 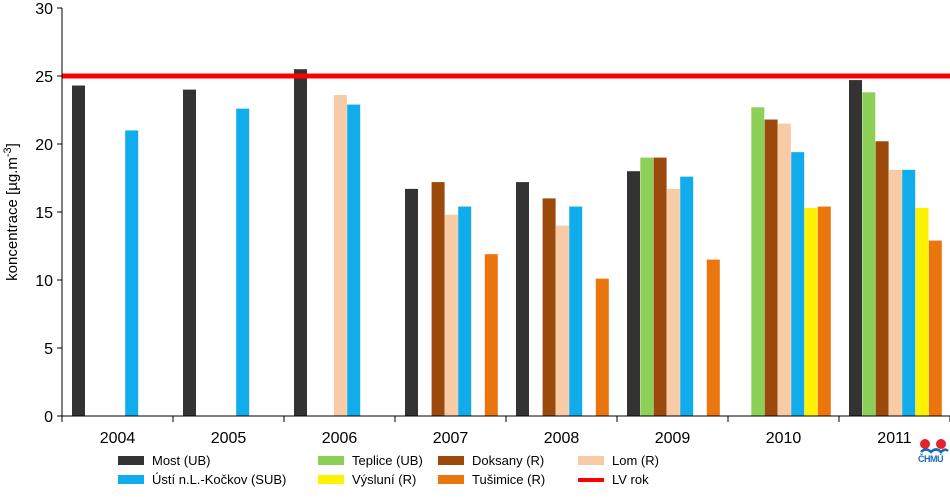 What do you see at coordinates (713, 337) in the screenshot?
I see `bar-tu-imice-r--2009` at bounding box center [713, 337].